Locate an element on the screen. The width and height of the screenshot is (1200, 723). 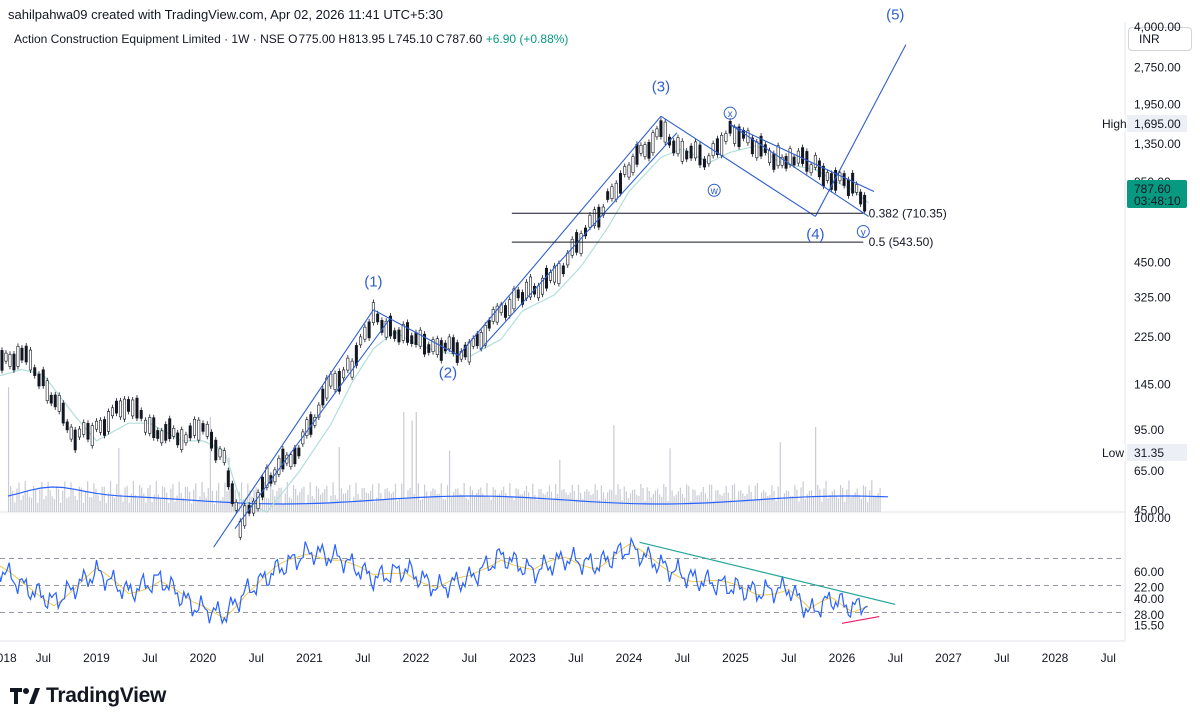
ohlc-close: C787.60 is located at coordinates (459, 39).